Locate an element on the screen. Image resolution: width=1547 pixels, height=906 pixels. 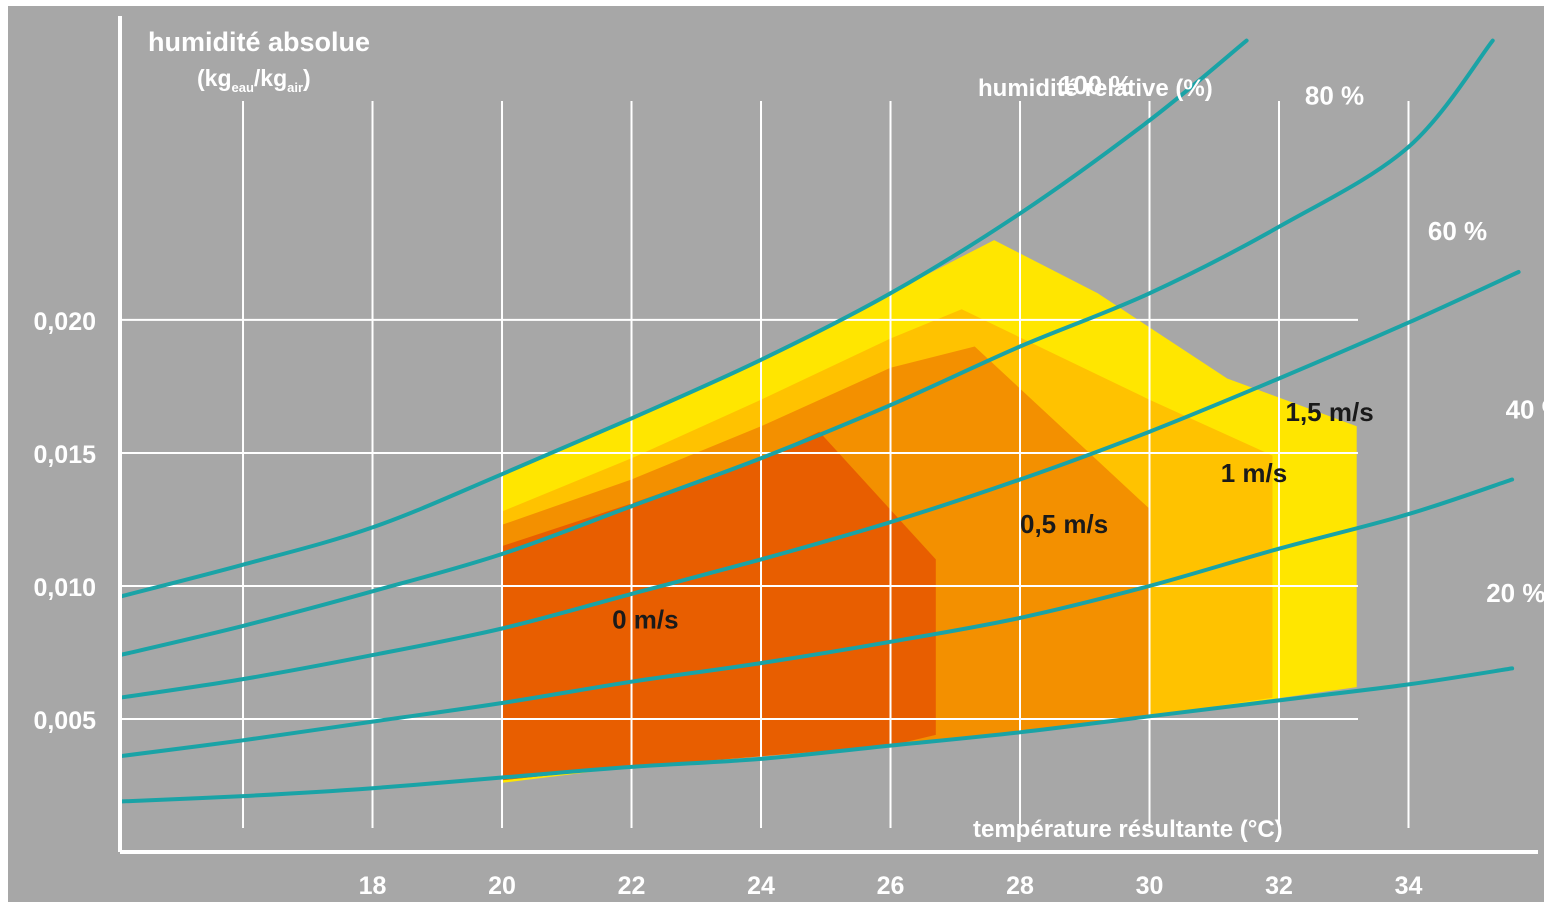
x-tick-label-20: 20 is located at coordinates (502, 886).